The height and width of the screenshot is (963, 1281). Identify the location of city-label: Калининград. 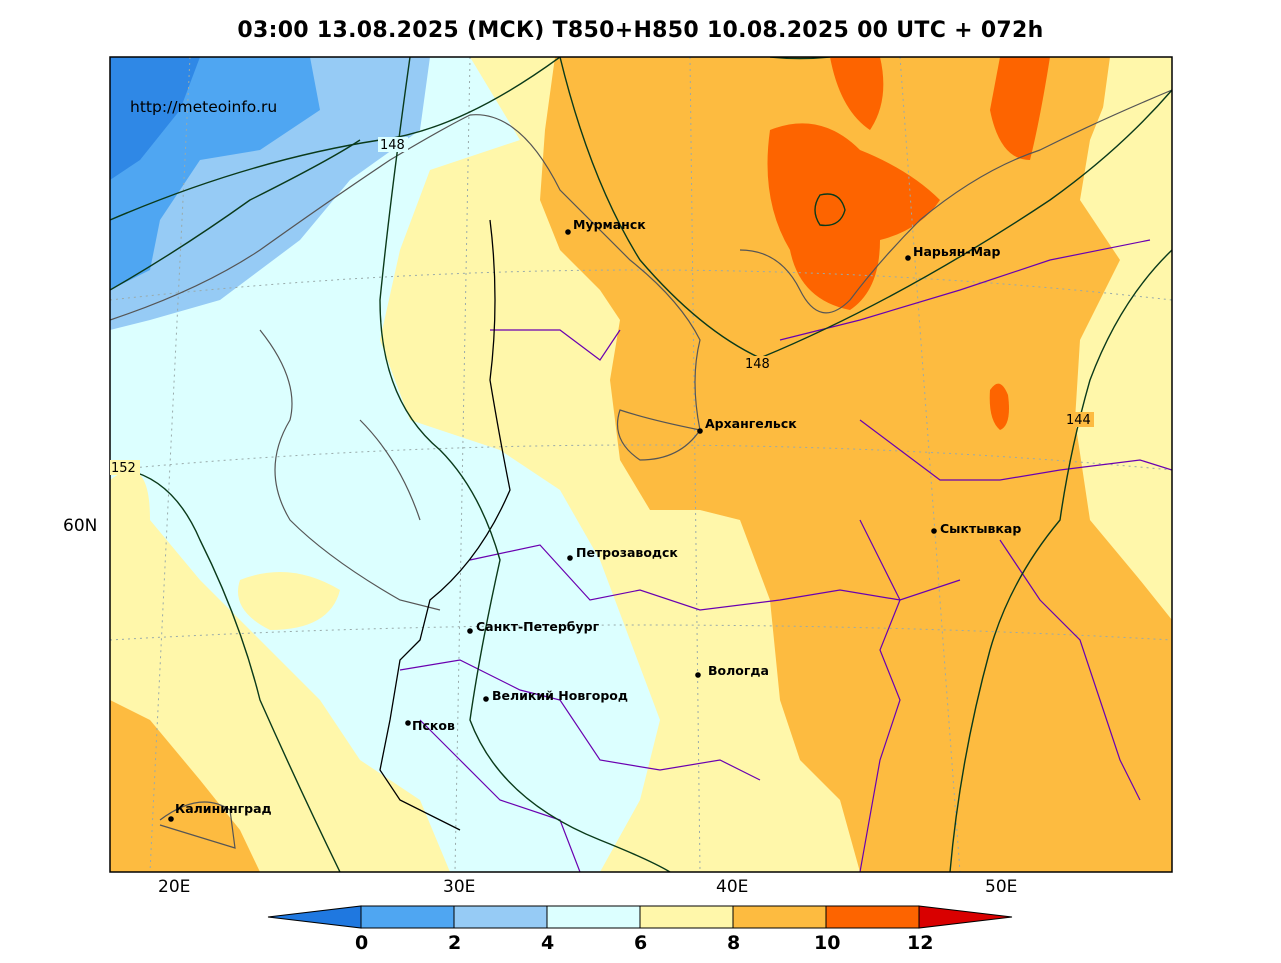
(223, 808).